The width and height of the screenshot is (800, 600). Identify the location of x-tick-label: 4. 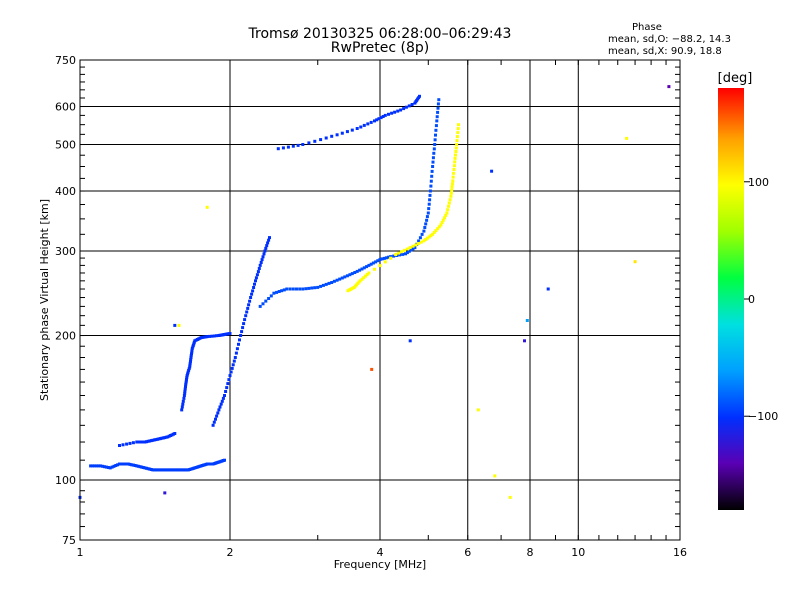
(380, 552).